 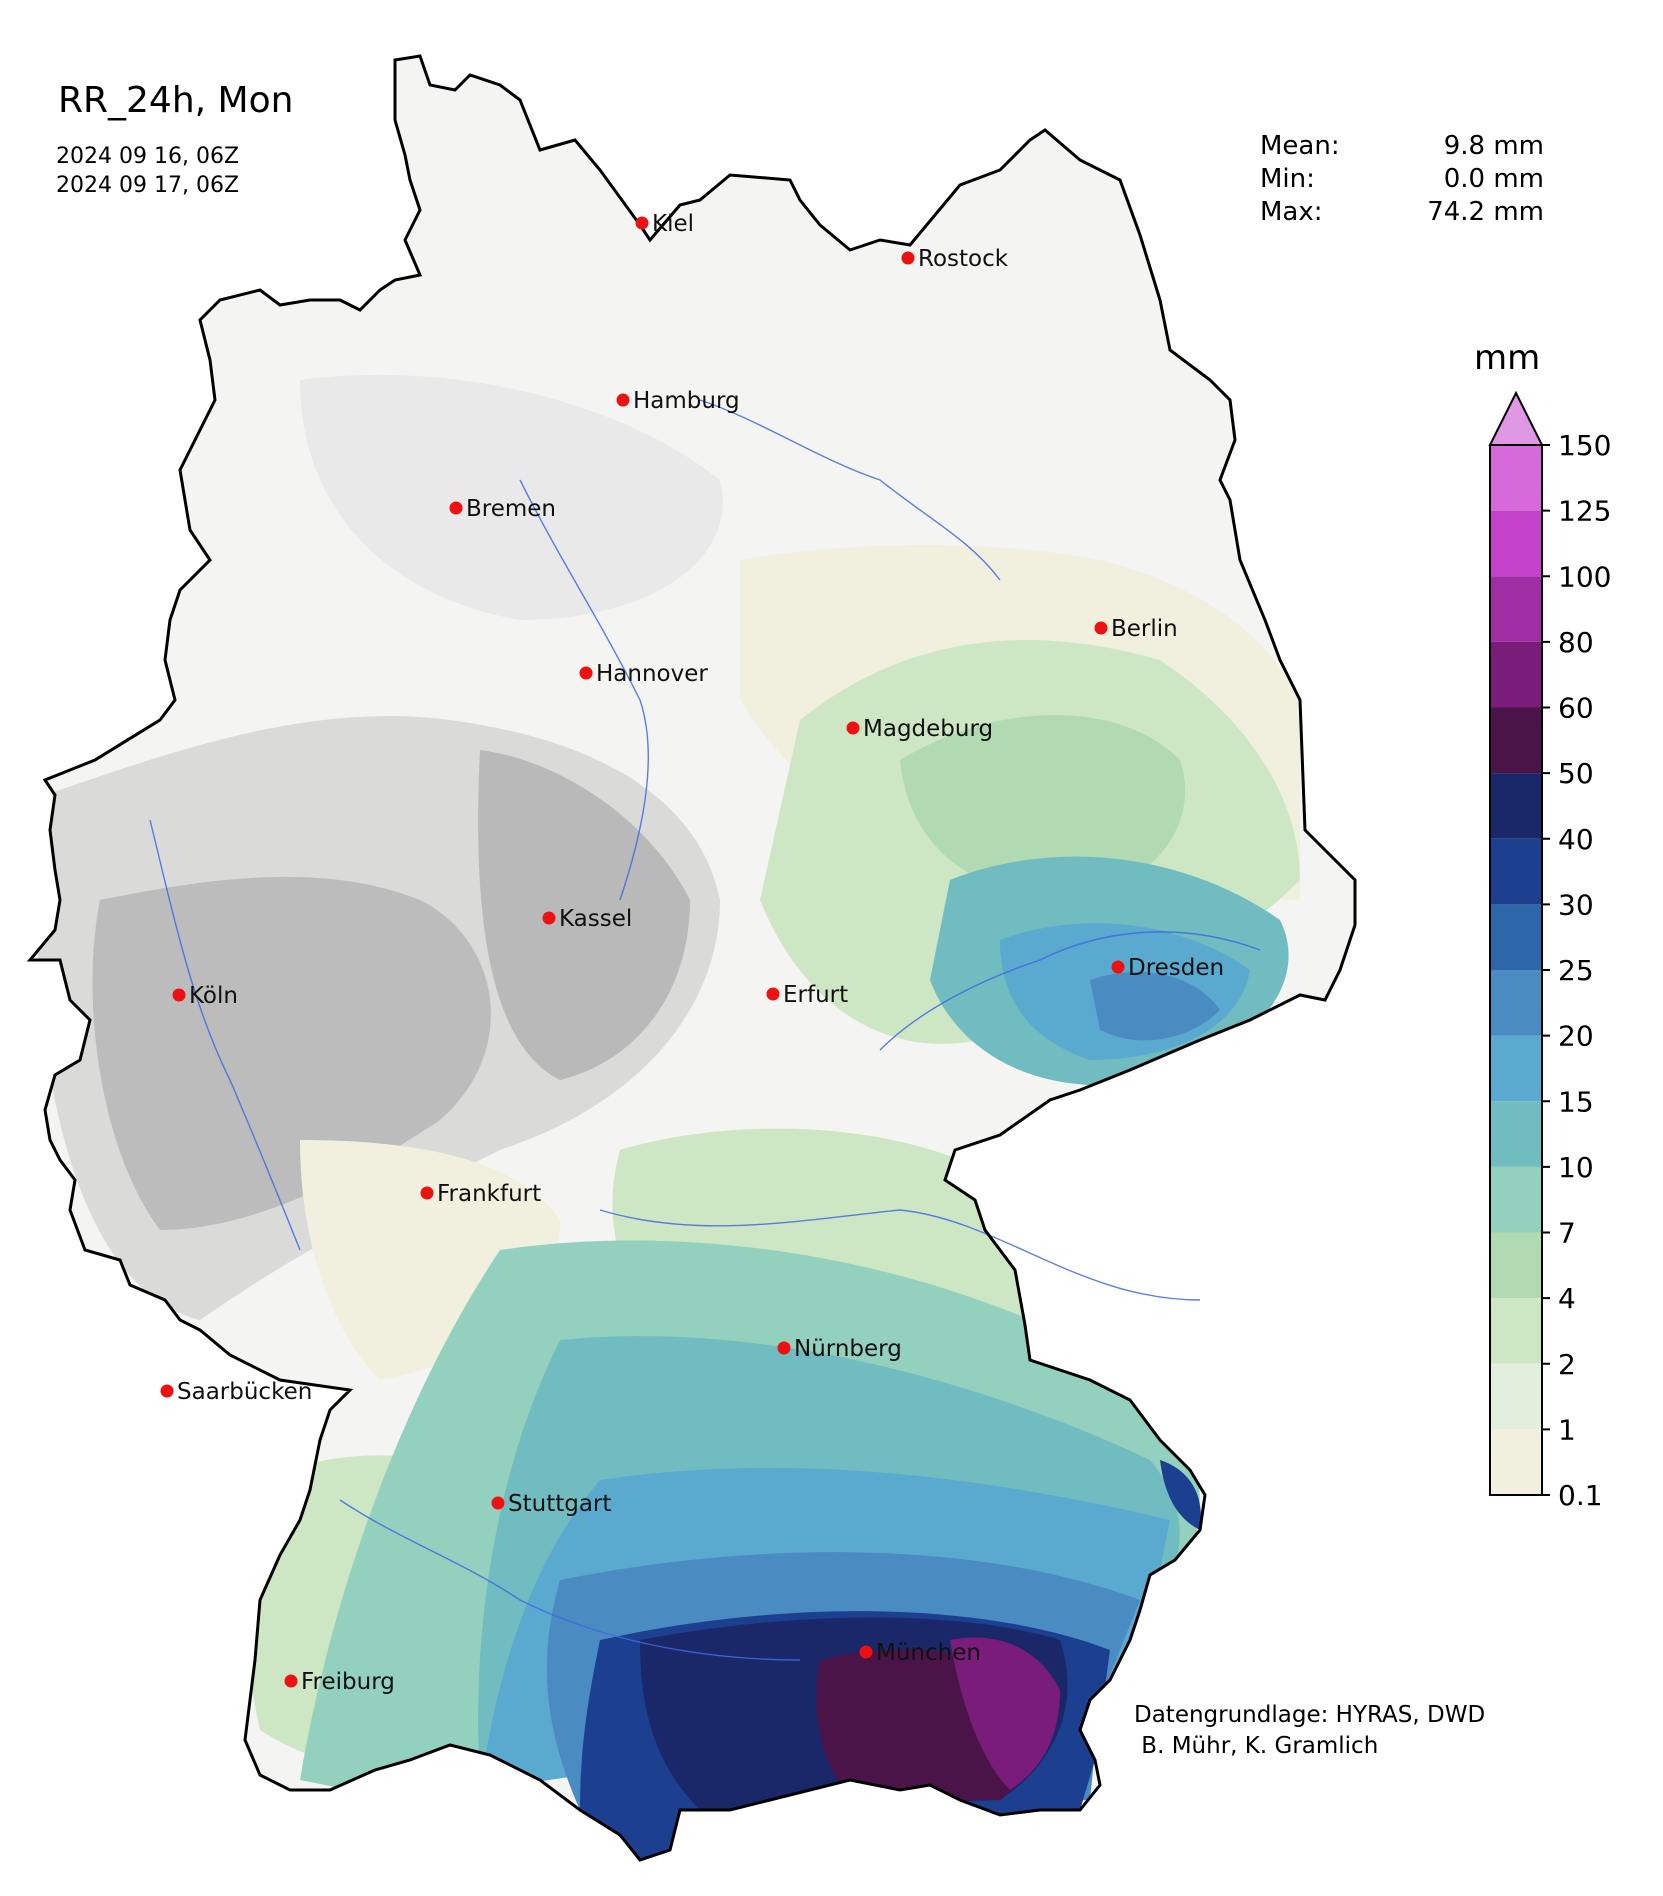 I want to click on city-marker: Hamburg, so click(x=678, y=401).